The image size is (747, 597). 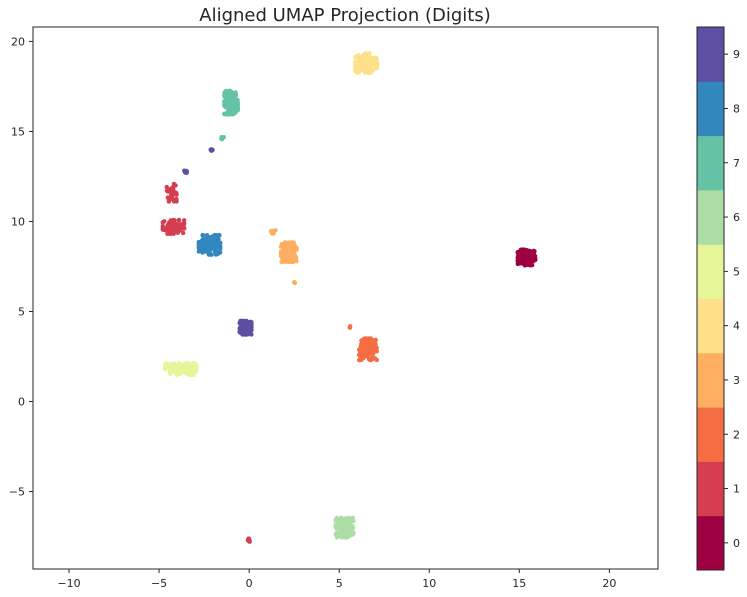 I want to click on x-tick-label: 15, so click(x=519, y=583).